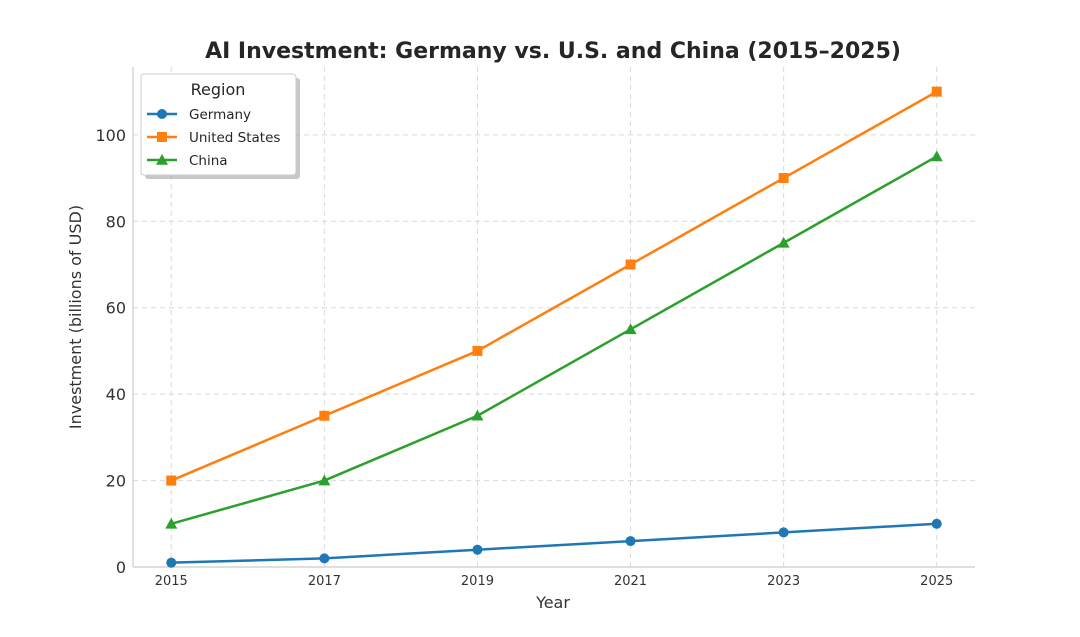  I want to click on legend-box, so click(218, 124).